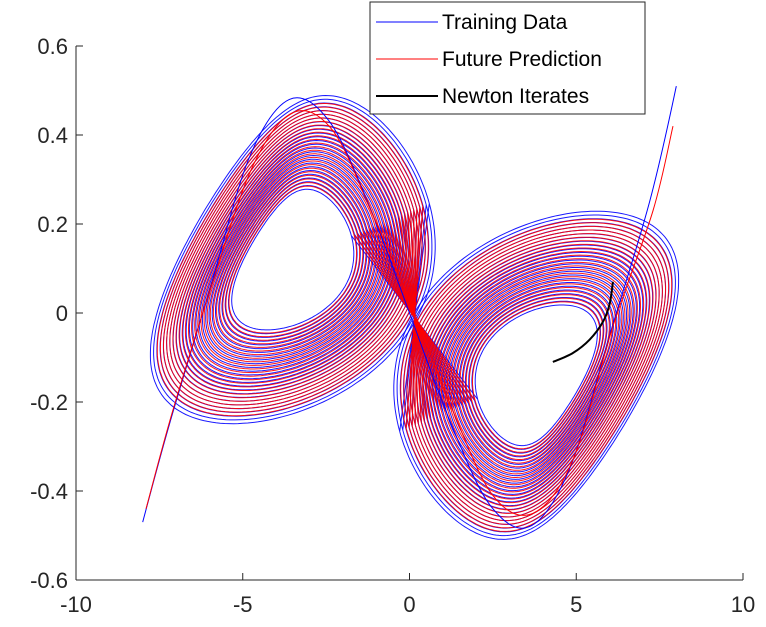 This screenshot has height=627, width=766. Describe the element at coordinates (522, 59) in the screenshot. I see `legend-label: Future Prediction` at that location.